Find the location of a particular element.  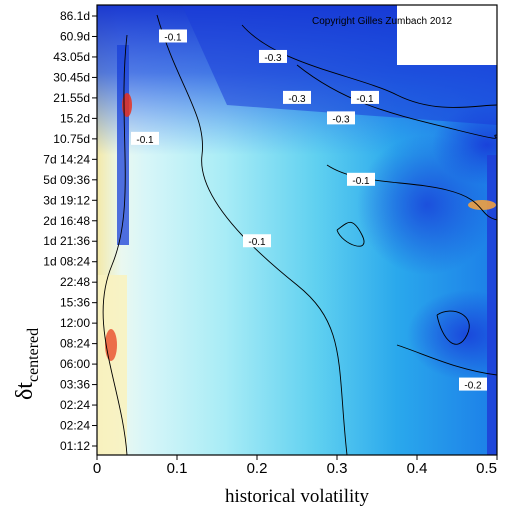

y-tick-label: 12:00 is located at coordinates (75, 323).